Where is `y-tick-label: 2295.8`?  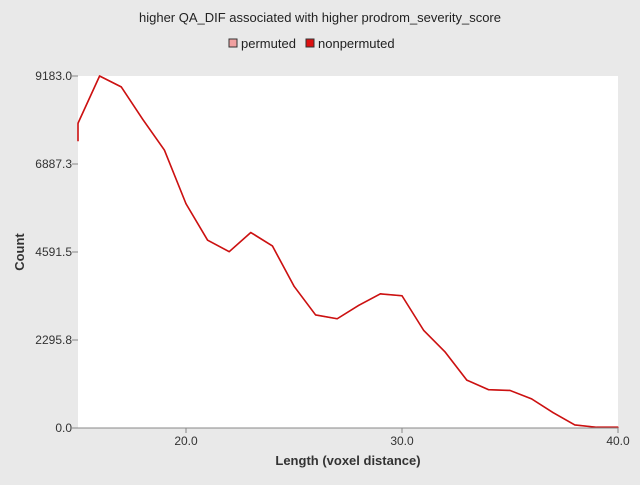 y-tick-label: 2295.8 is located at coordinates (53, 340).